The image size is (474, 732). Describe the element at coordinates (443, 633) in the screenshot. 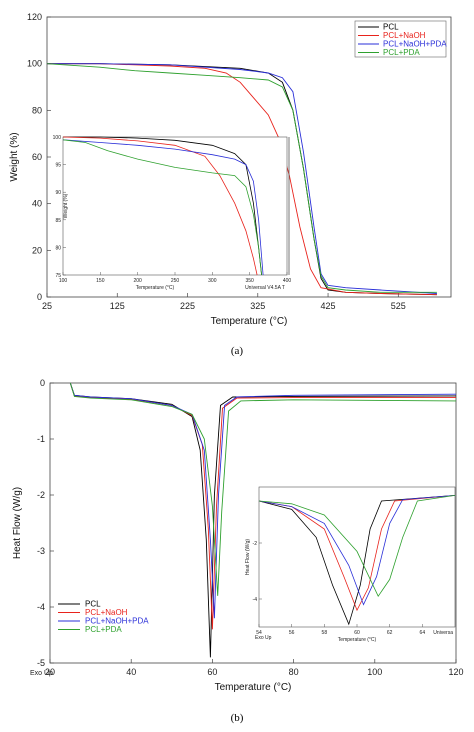

I see `inset-note: Universa` at that location.